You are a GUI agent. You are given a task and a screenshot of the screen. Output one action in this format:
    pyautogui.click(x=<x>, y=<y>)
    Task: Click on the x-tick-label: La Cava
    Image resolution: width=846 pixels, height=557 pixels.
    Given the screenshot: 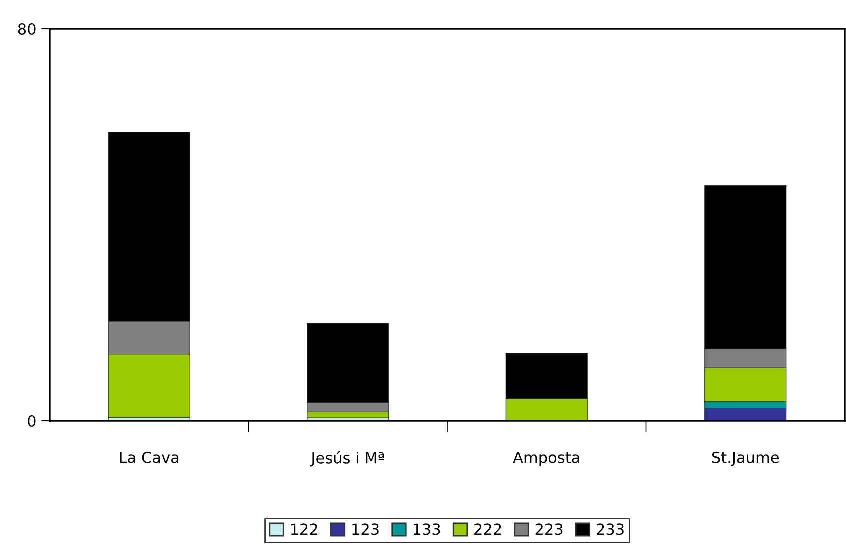 What is the action you would take?
    pyautogui.click(x=149, y=458)
    